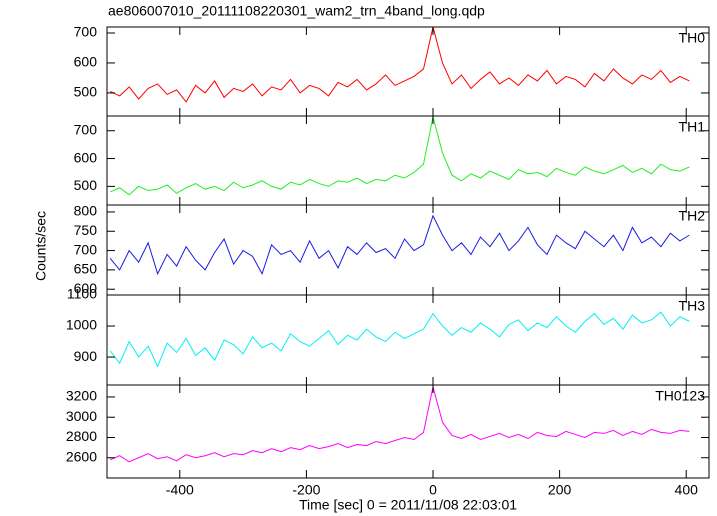 The height and width of the screenshot is (516, 717). Describe the element at coordinates (81, 396) in the screenshot. I see `y-tick-label: 3200` at that location.